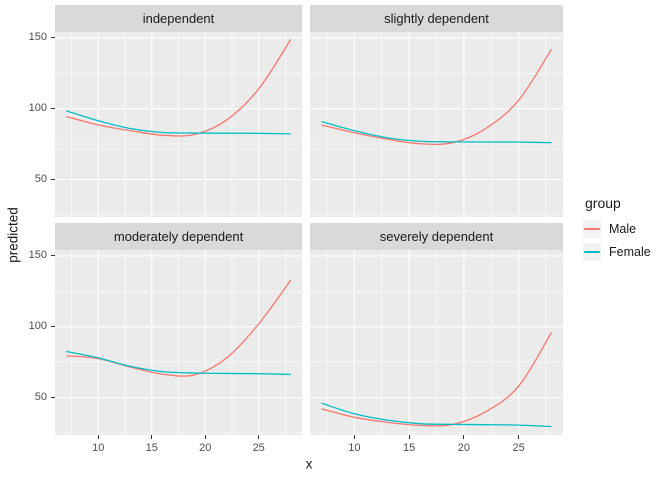  What do you see at coordinates (623, 229) in the screenshot?
I see `legend-entry-label: Male` at bounding box center [623, 229].